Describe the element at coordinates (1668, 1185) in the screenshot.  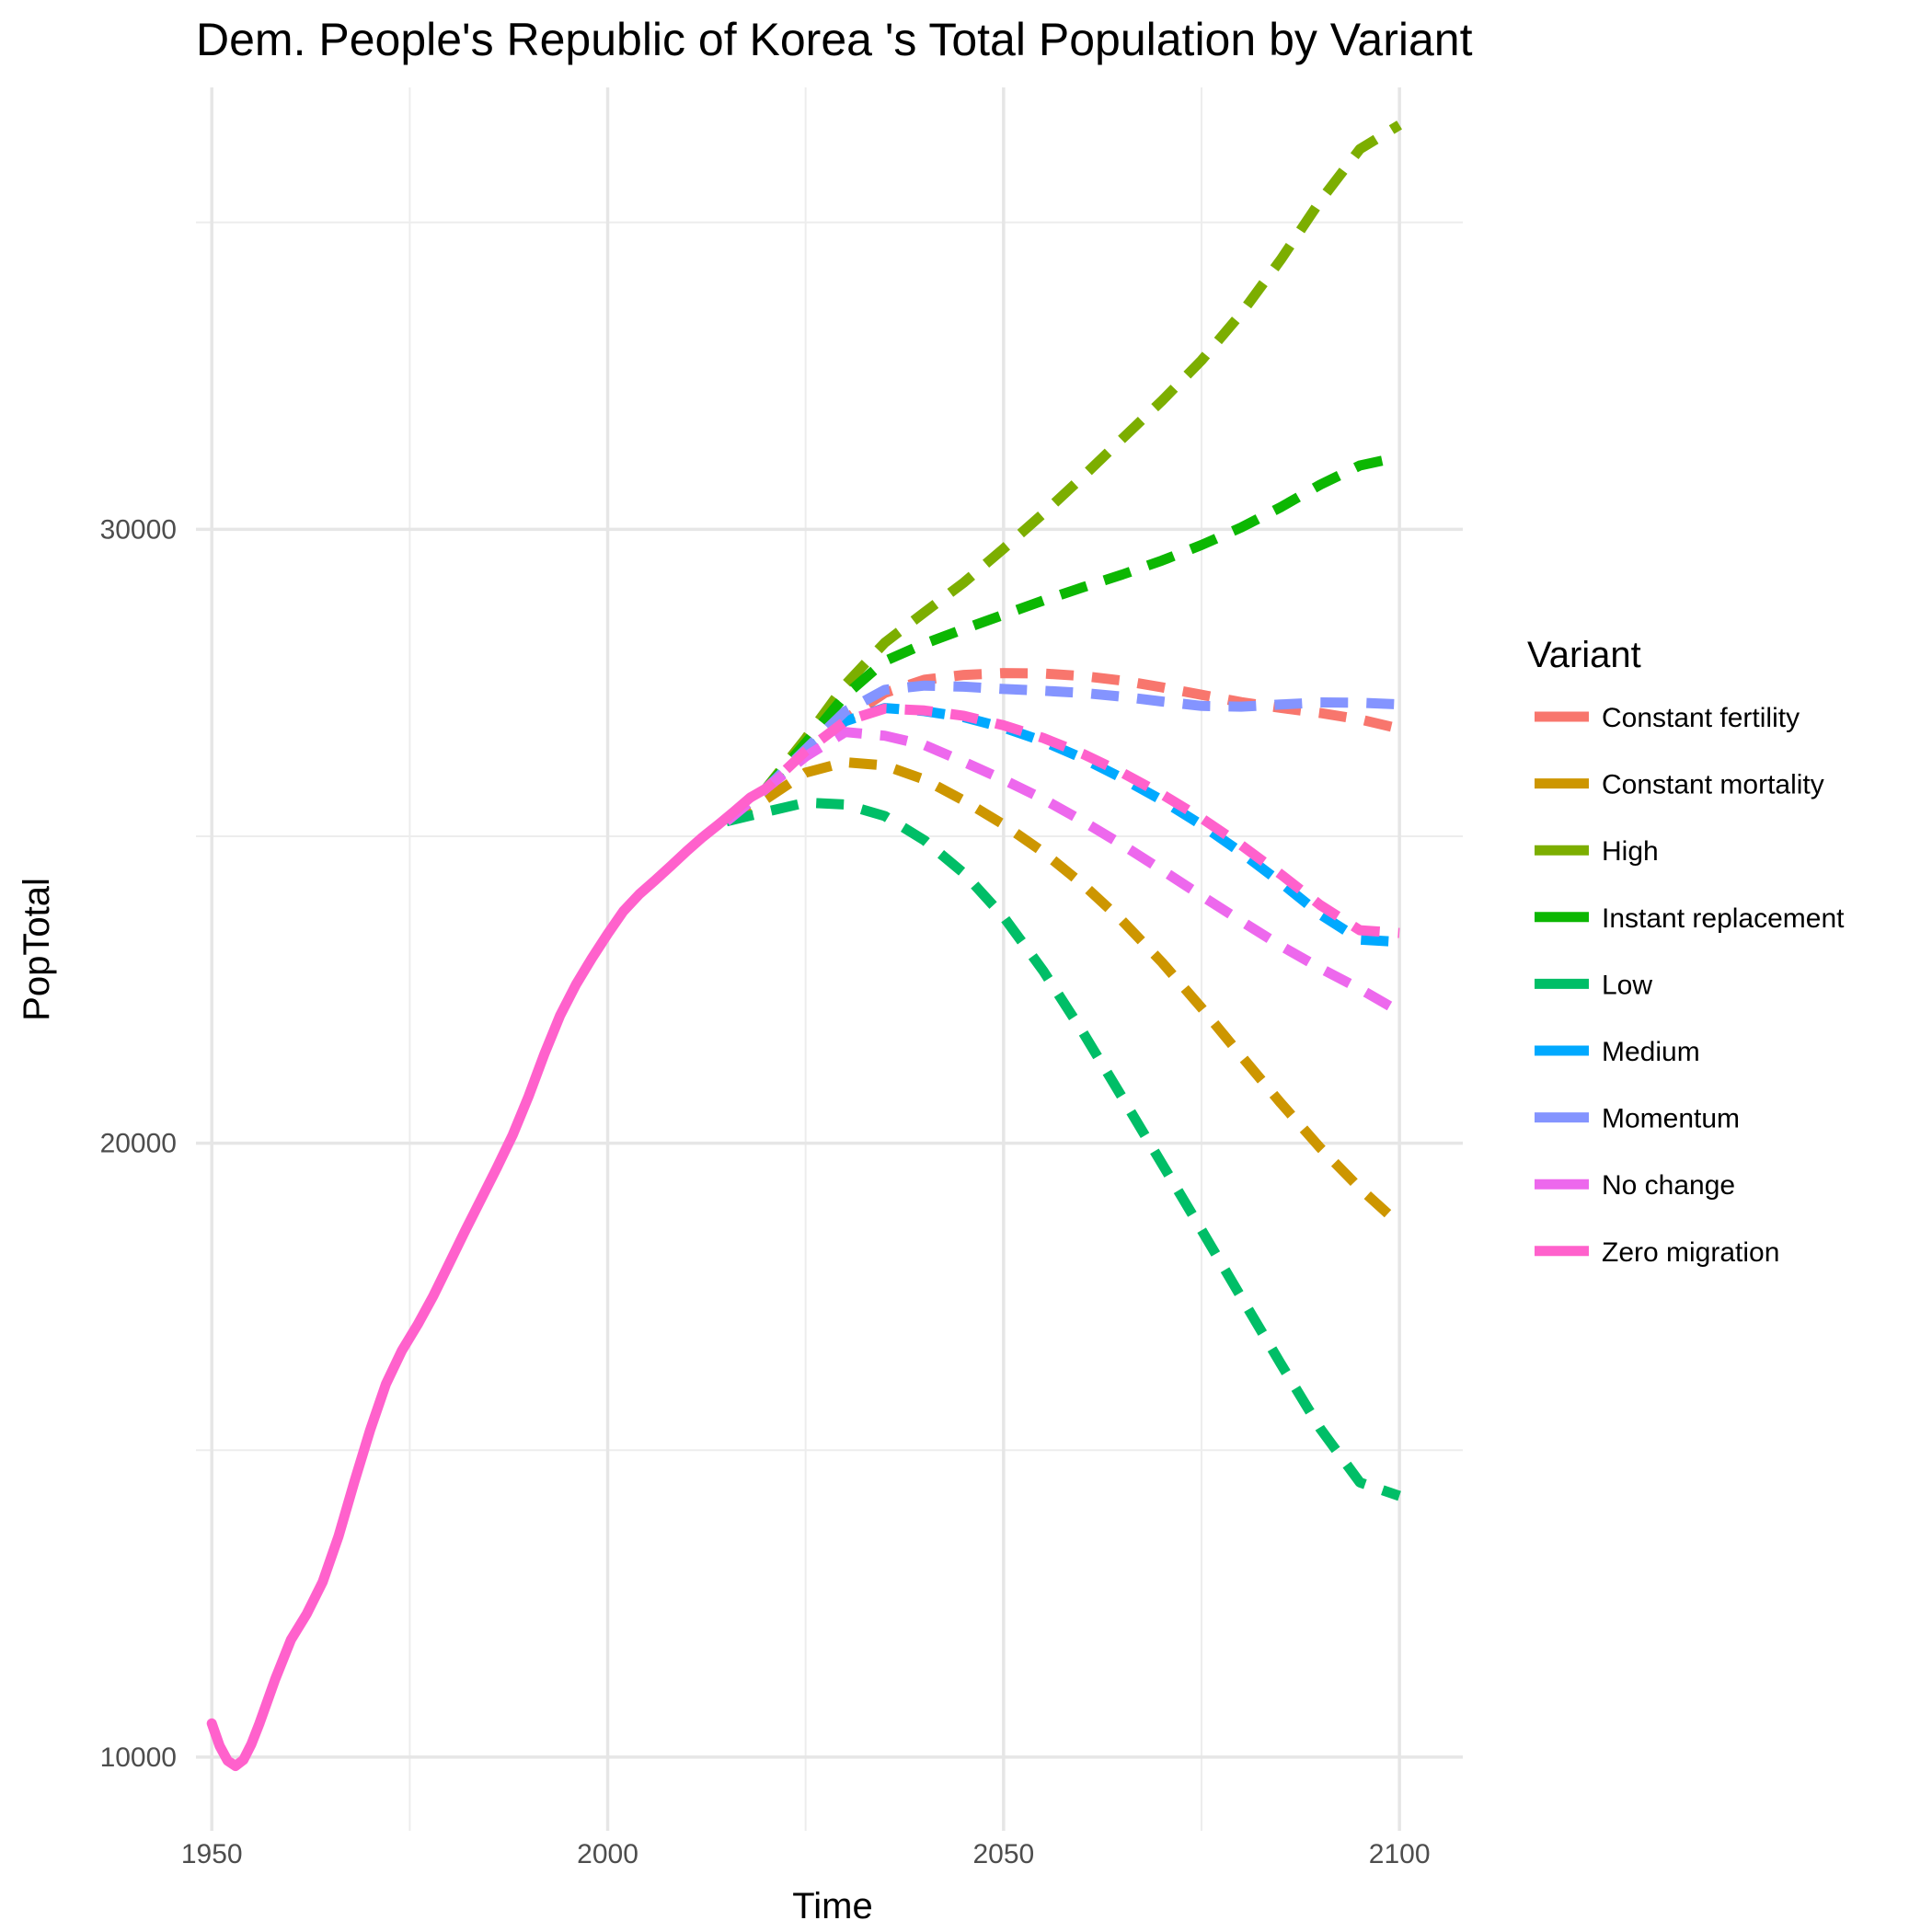
I see `legend-label-no-change: No change` at that location.